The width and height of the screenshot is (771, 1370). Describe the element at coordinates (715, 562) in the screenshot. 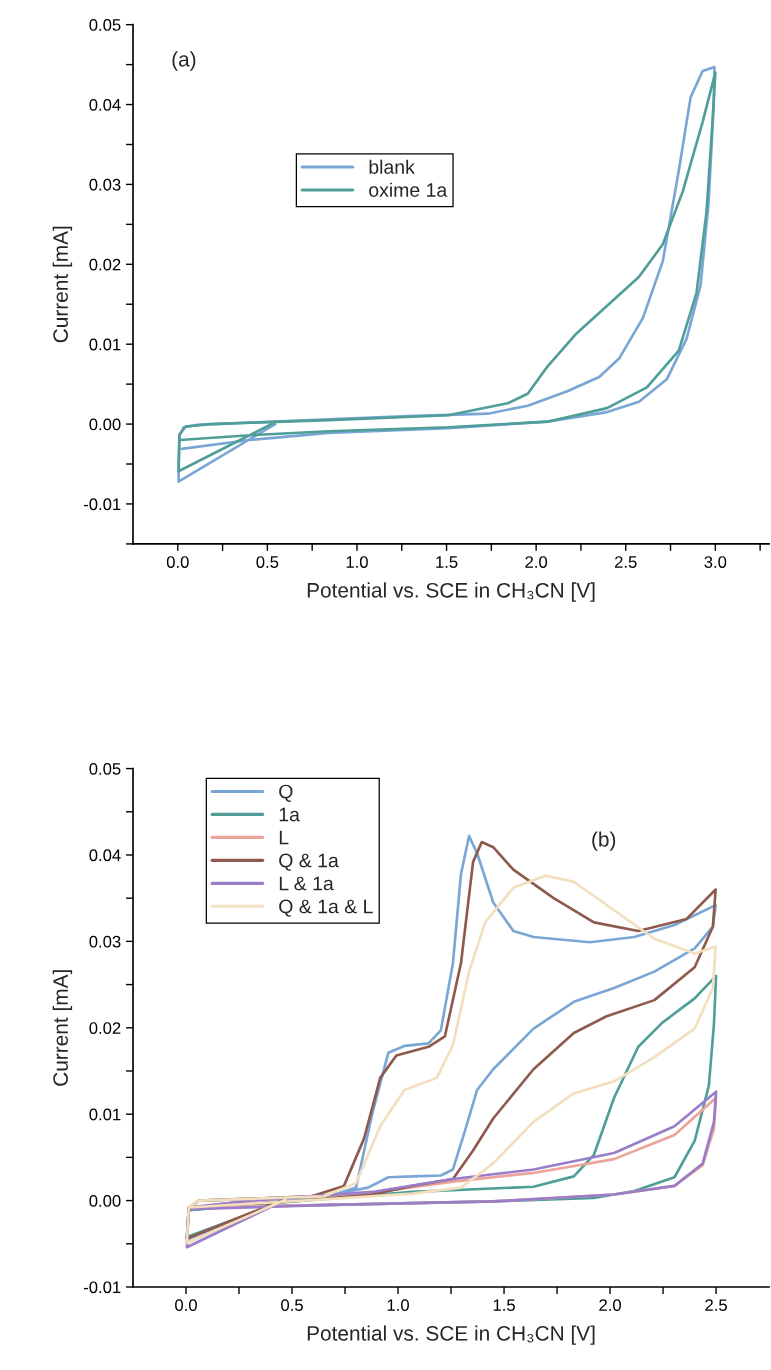

I see `x-tick-label: 3.0` at that location.